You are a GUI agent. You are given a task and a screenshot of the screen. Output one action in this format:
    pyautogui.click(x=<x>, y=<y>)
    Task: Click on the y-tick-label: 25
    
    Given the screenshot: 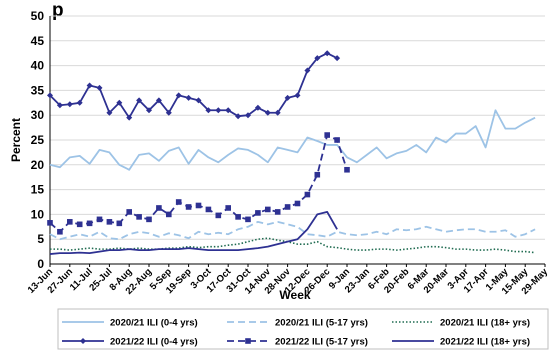 What is the action you would take?
    pyautogui.click(x=38, y=140)
    